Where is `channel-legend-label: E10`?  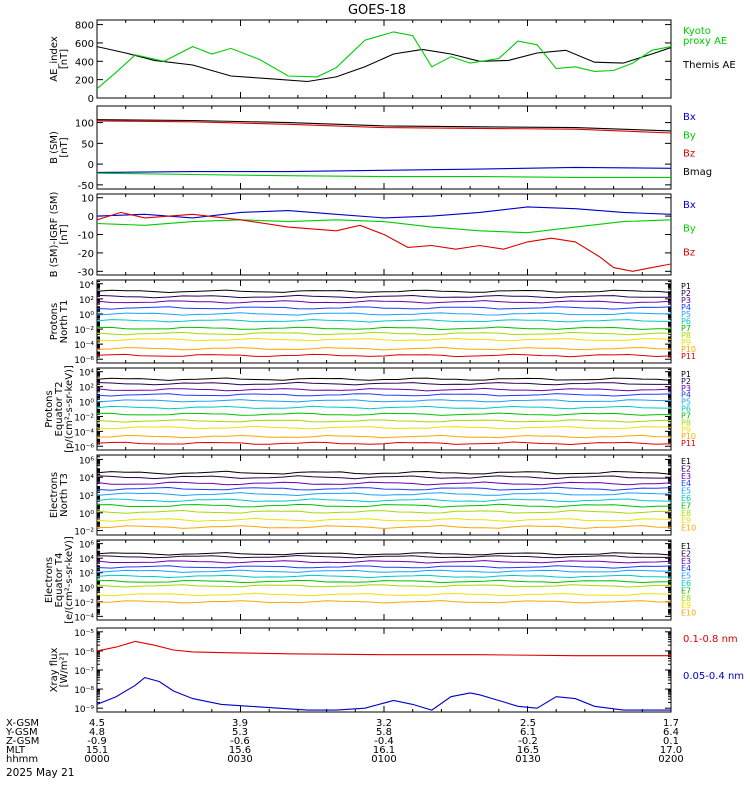 channel-legend-label: E10 is located at coordinates (688, 613).